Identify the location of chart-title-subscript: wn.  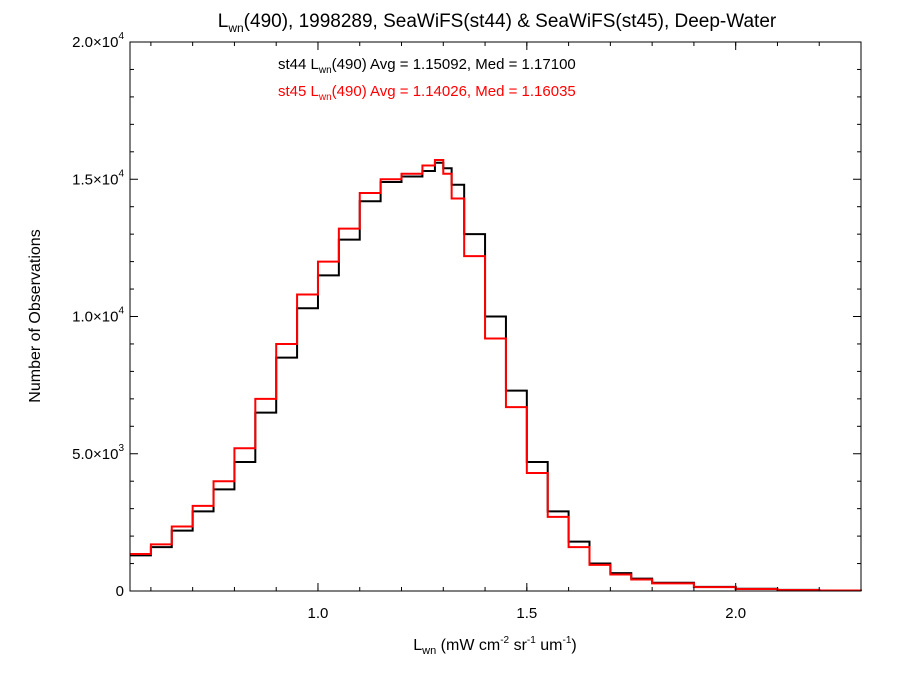
(235, 28).